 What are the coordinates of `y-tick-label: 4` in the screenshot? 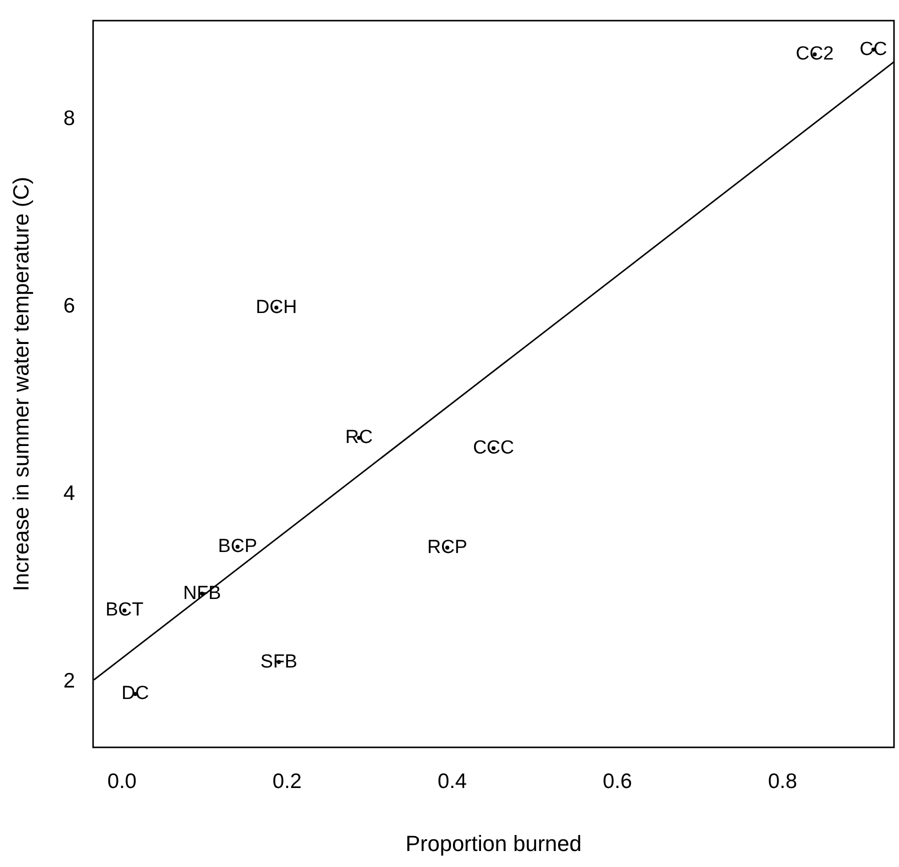 It's located at (69, 493).